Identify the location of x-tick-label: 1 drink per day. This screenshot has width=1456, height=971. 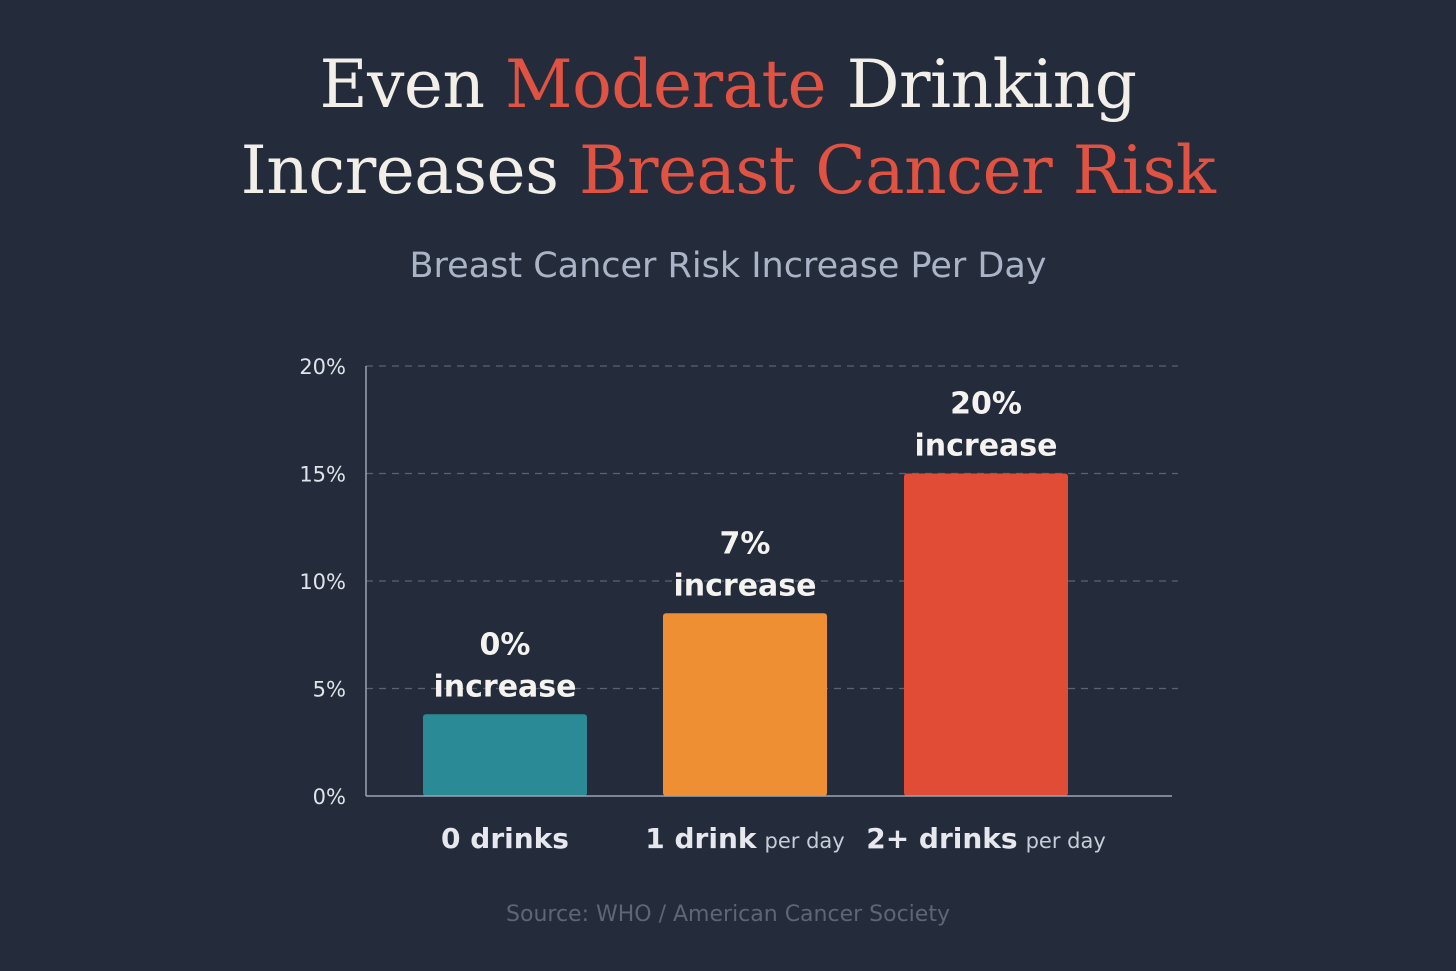
(744, 838).